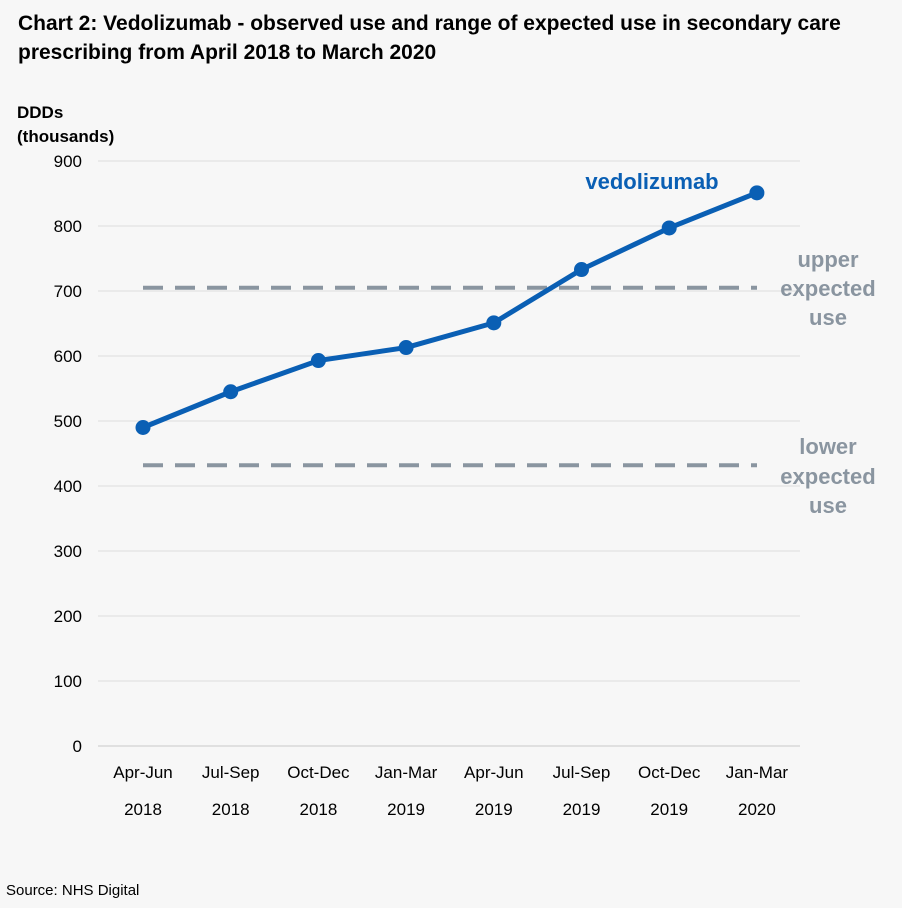 The image size is (902, 908). What do you see at coordinates (40, 112) in the screenshot?
I see `y-axis-label-line-1: DDDs` at bounding box center [40, 112].